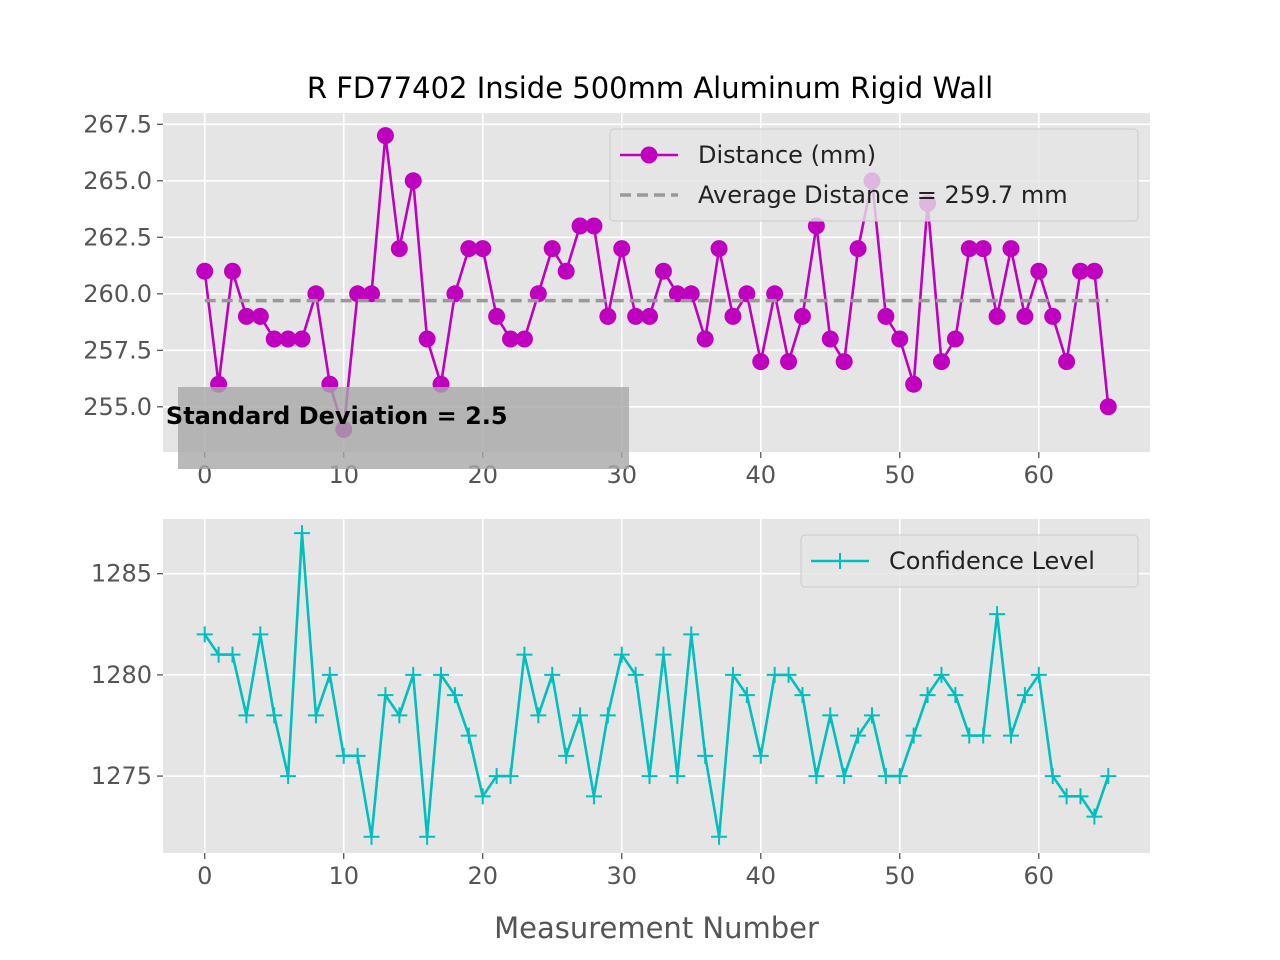  Describe the element at coordinates (621, 876) in the screenshot. I see `x-tick-label: 30` at that location.